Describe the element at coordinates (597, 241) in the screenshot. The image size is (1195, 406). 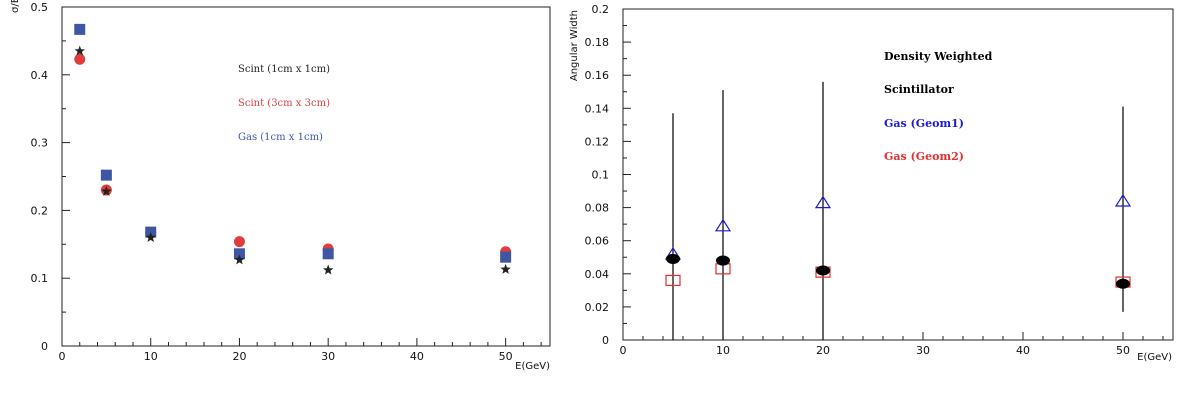
I see `y-tick-label: 0.06` at that location.